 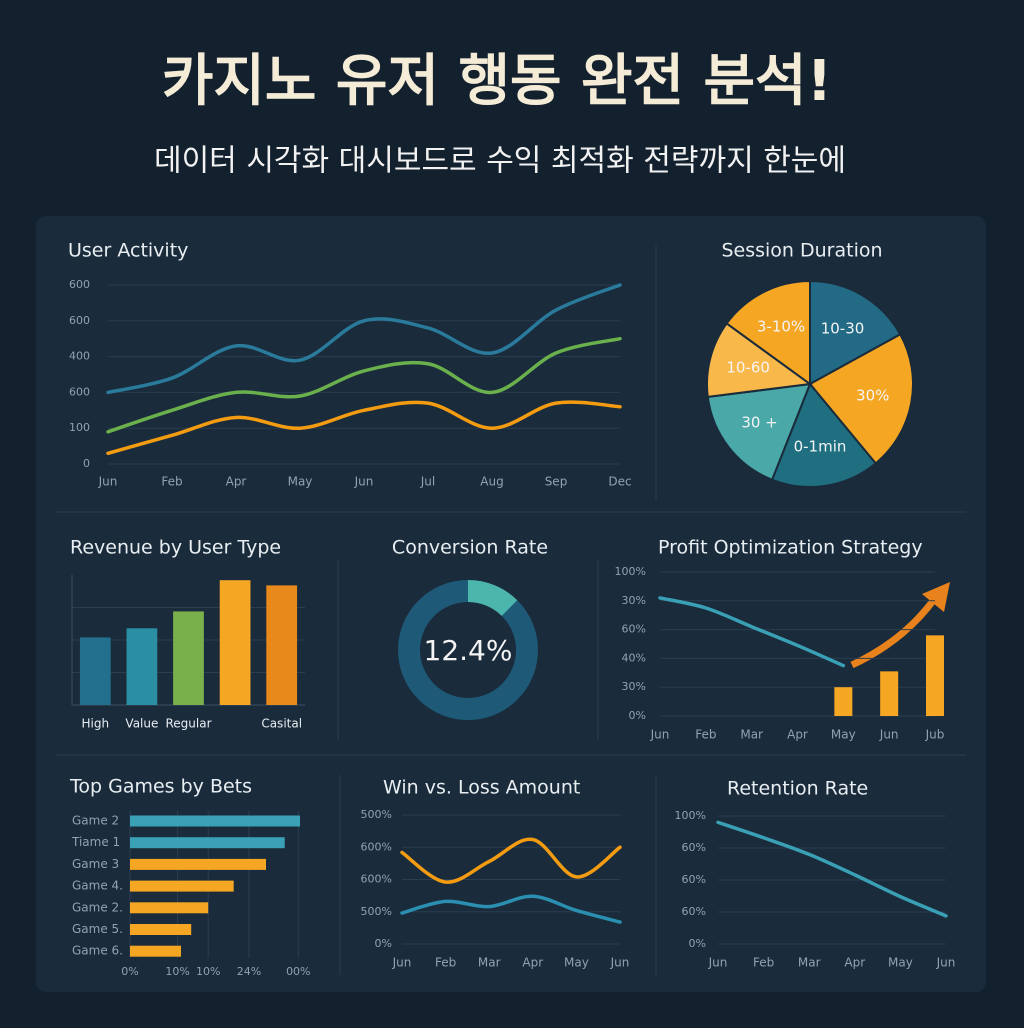 I want to click on y-tick-label: 100, so click(x=79, y=427).